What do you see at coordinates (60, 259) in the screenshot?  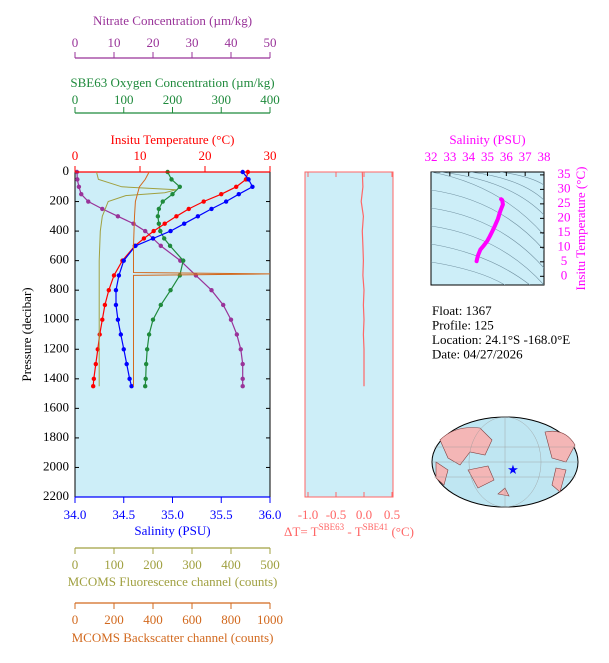 I see `y-tick-label: 600` at bounding box center [60, 259].